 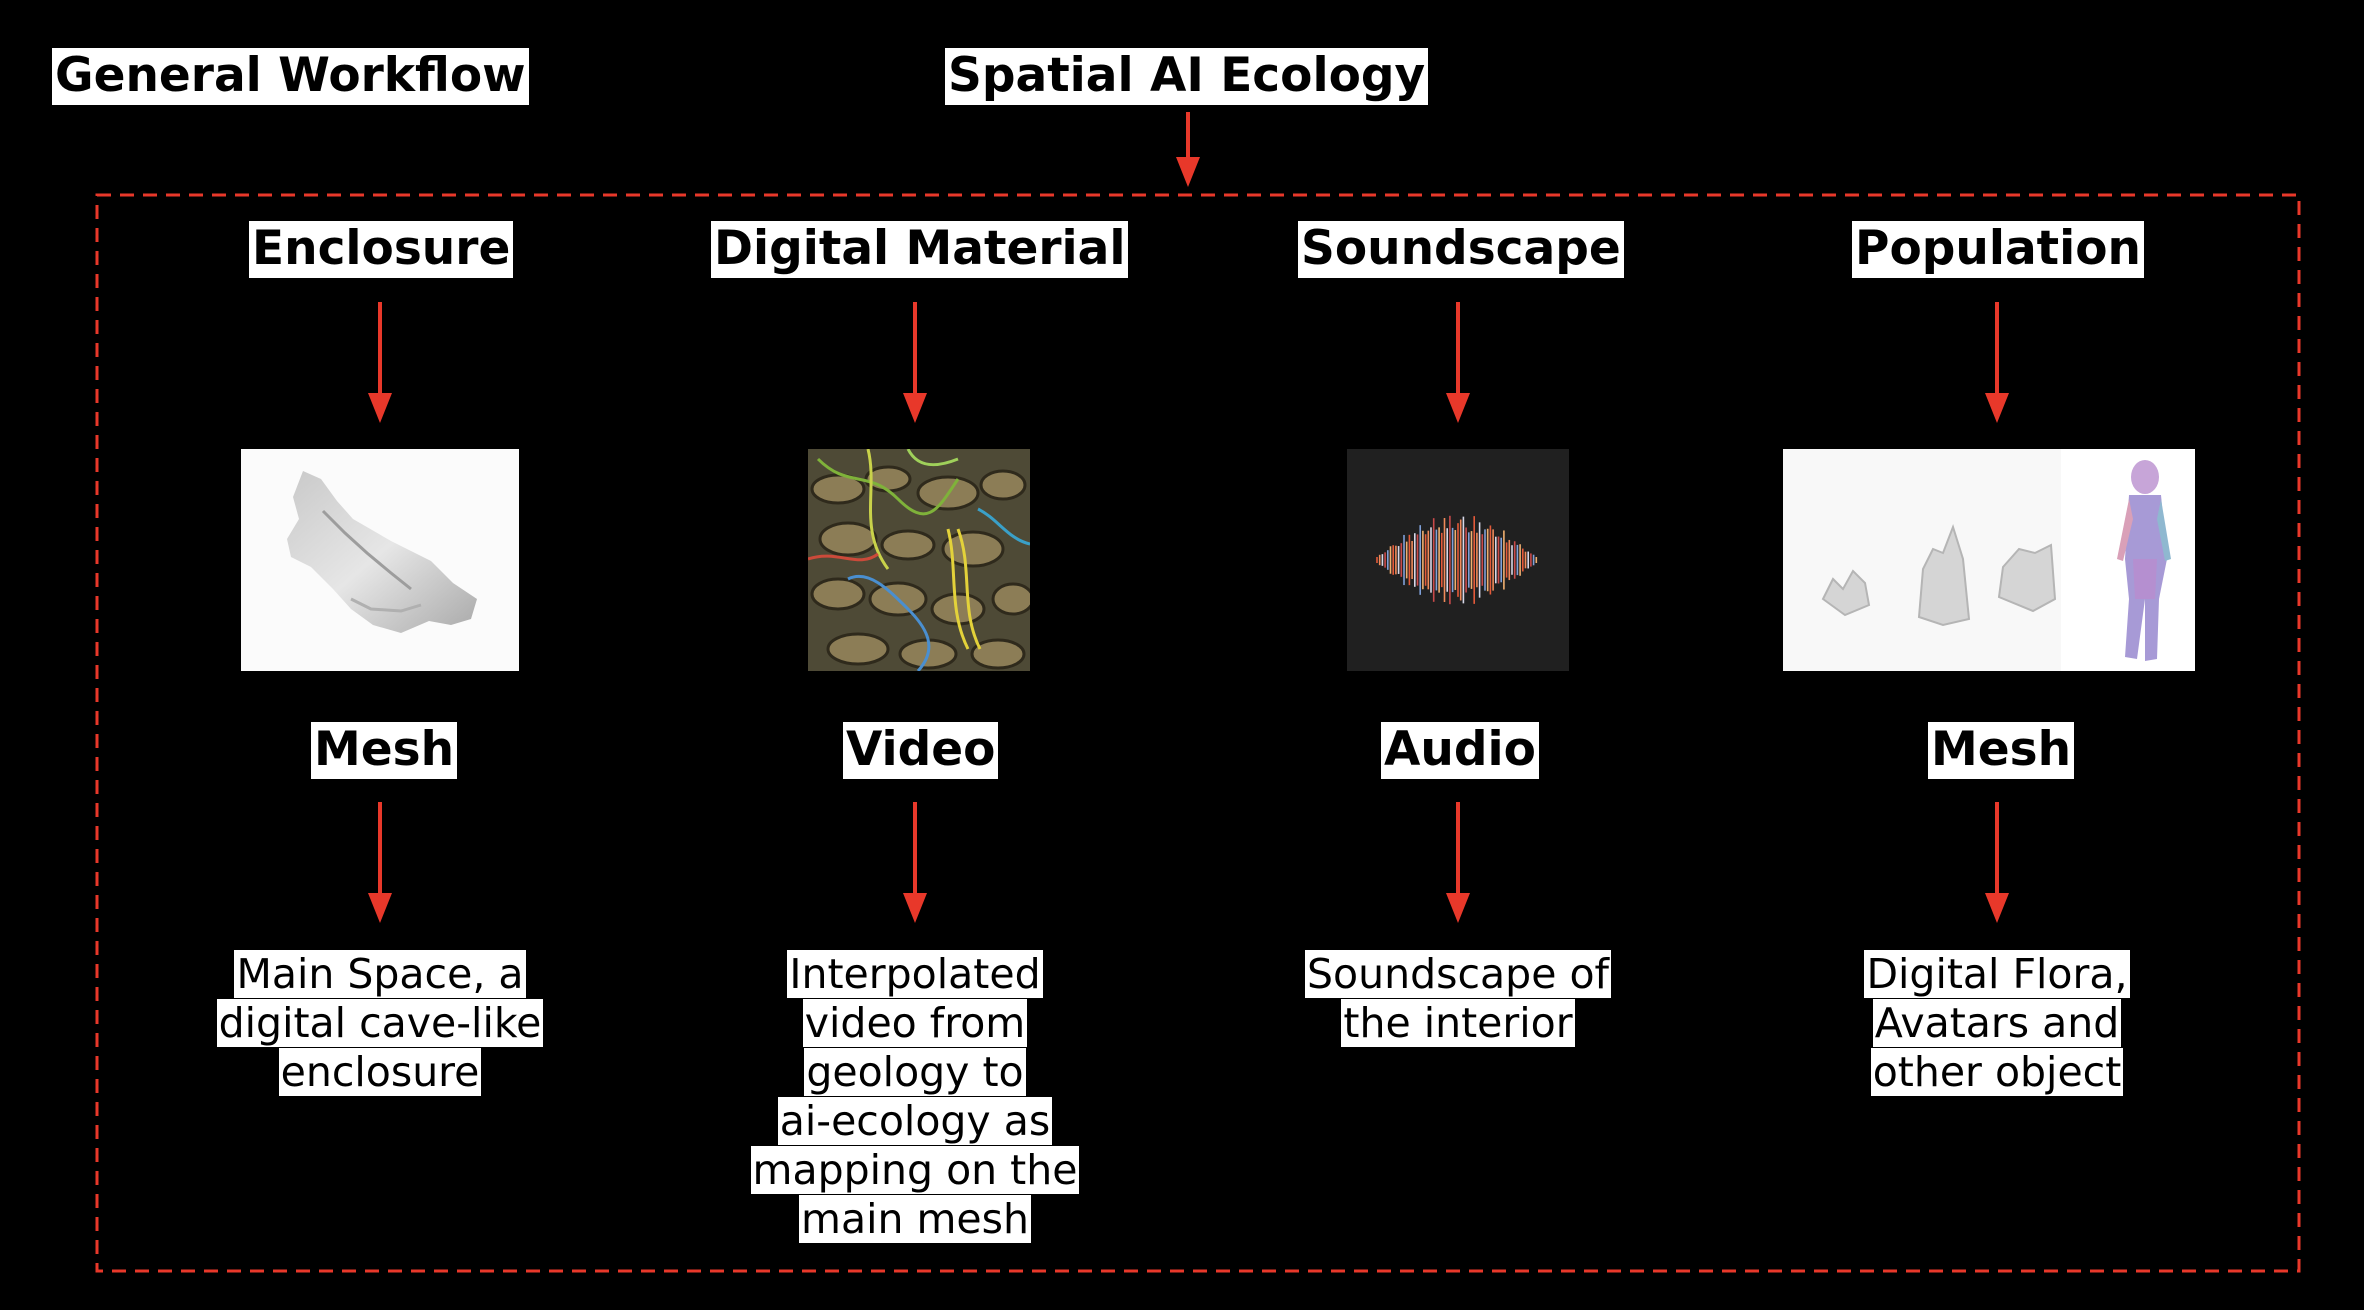 I want to click on category-enclosure: Enclosure, so click(x=381, y=249).